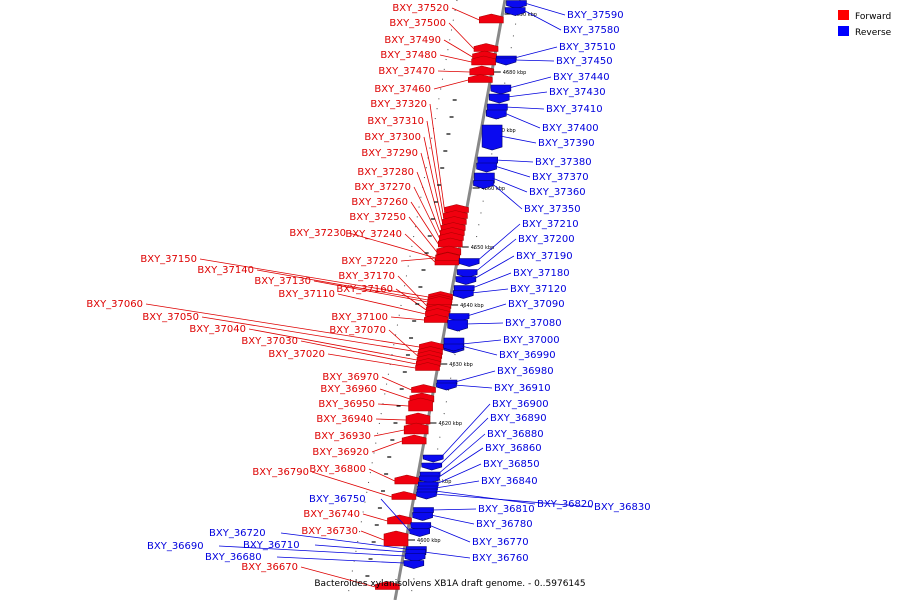 The height and width of the screenshot is (600, 900). Describe the element at coordinates (170, 317) in the screenshot. I see `forward-gene-label: BXY_37050` at that location.